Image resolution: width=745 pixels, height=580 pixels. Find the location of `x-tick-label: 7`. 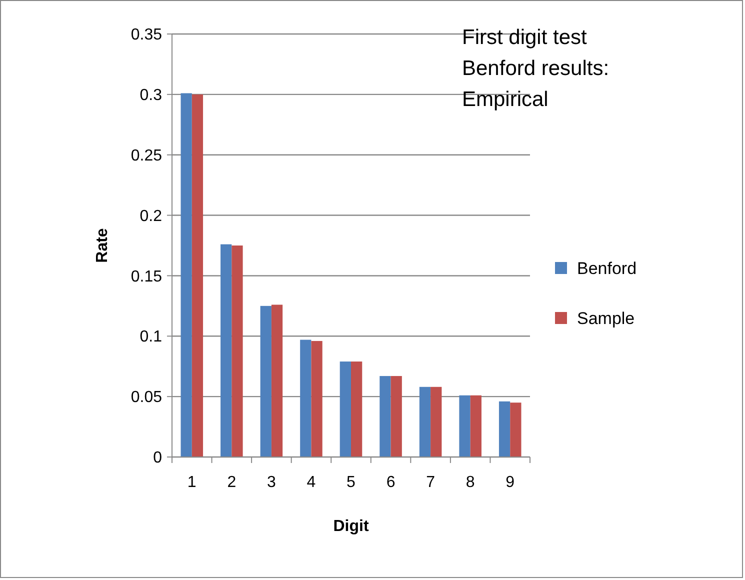

x-tick-label: 7 is located at coordinates (431, 482).